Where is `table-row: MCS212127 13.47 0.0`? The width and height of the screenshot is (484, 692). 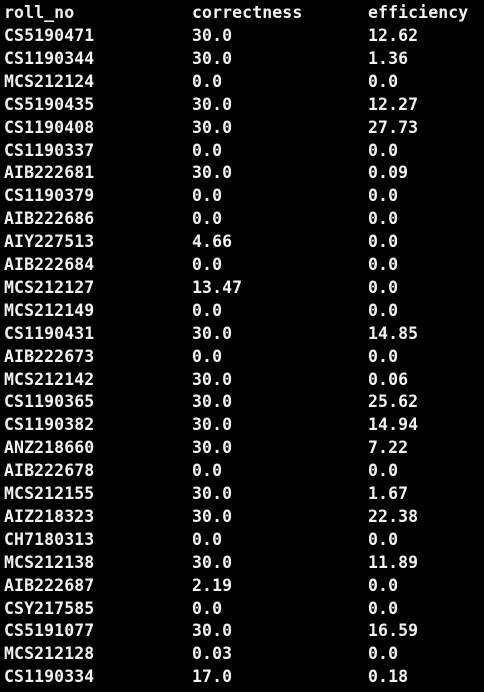 table-row: MCS212127 13.47 0.0 is located at coordinates (242, 287).